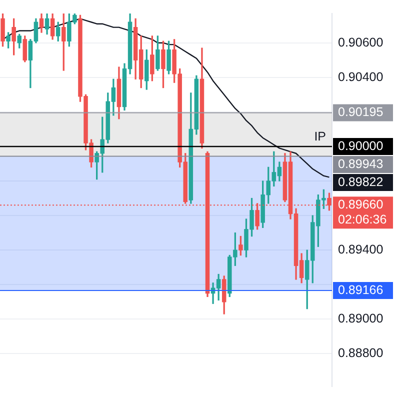 Image resolution: width=400 pixels, height=400 pixels. Describe the element at coordinates (361, 145) in the screenshot. I see `y-tick-label: 0.90000` at that location.